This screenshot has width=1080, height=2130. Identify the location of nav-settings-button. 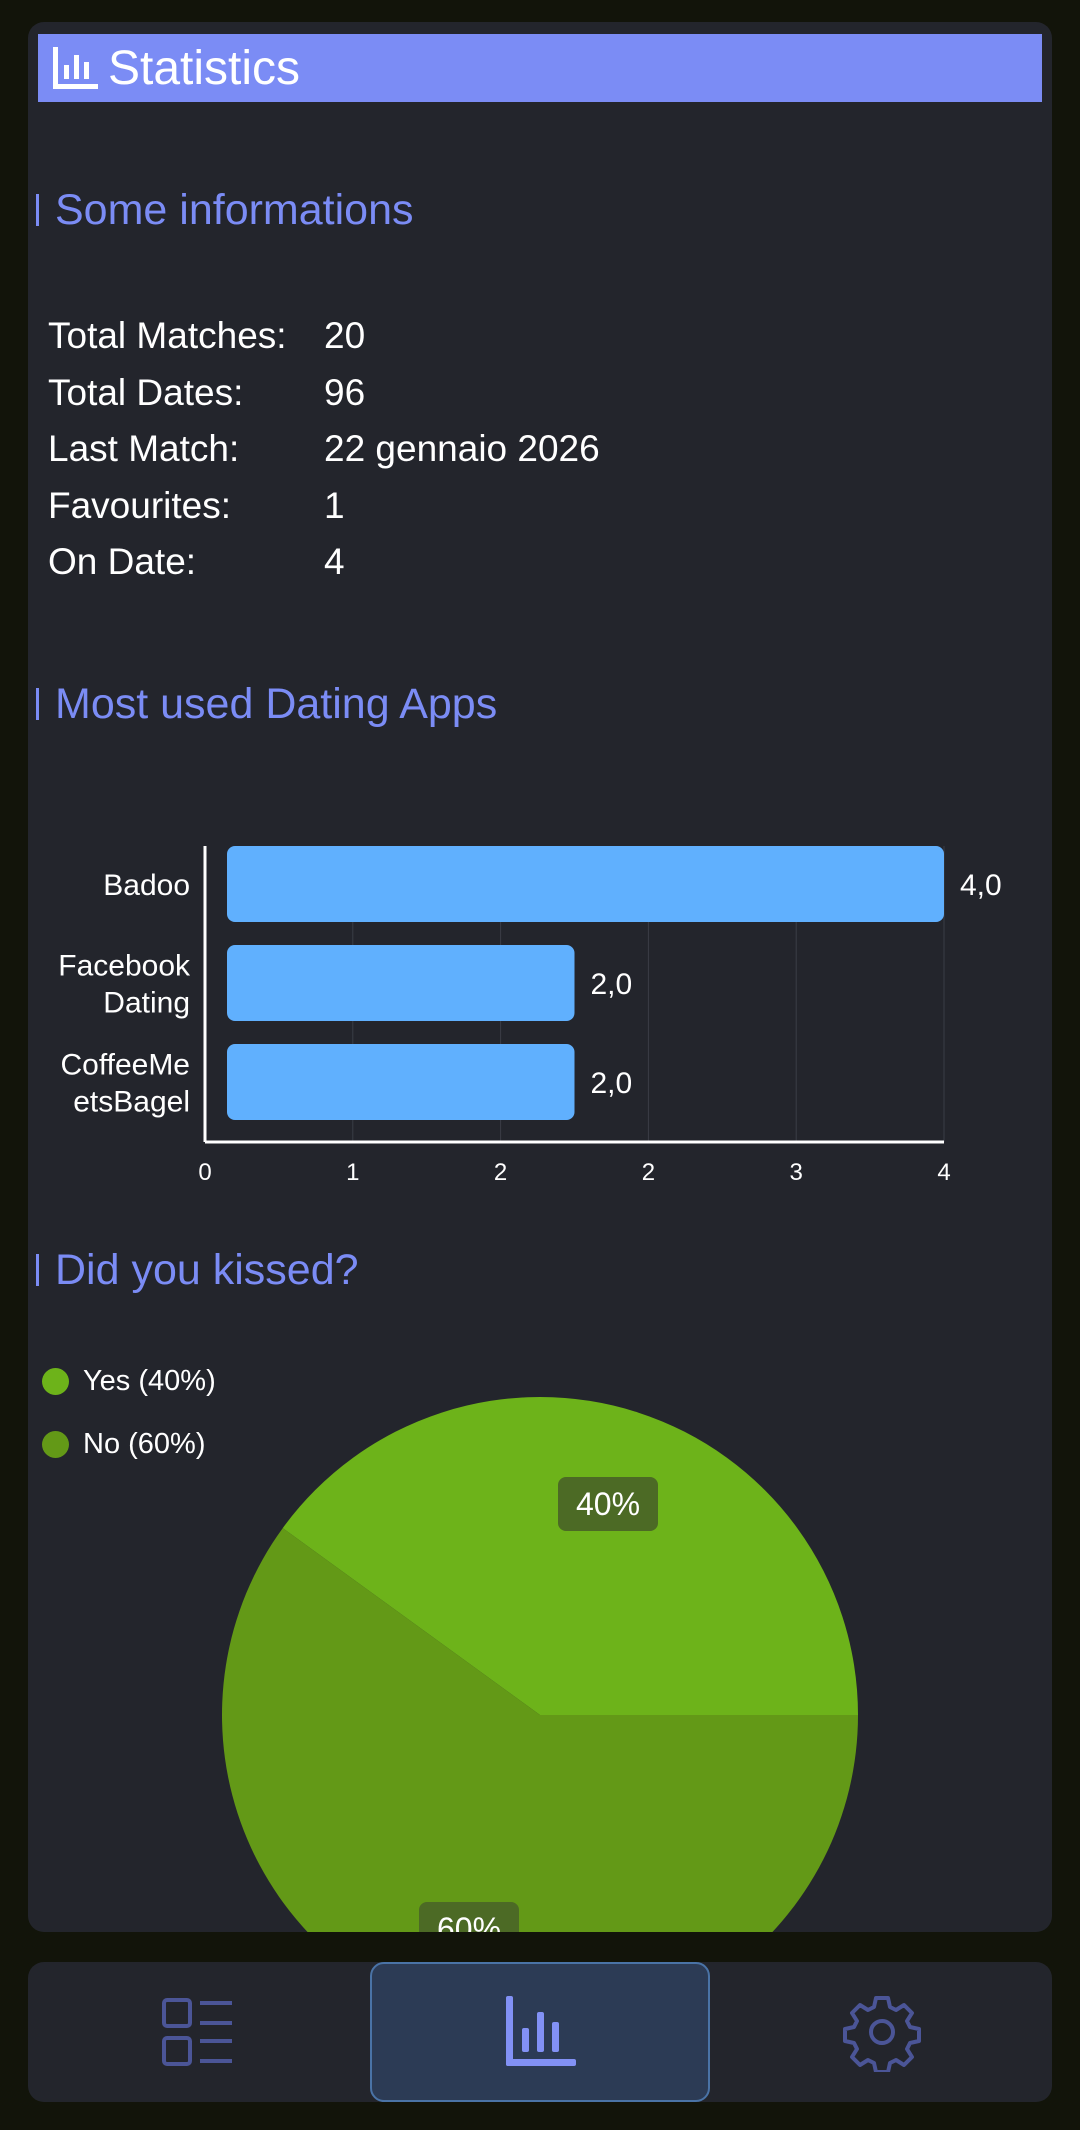
(882, 2032).